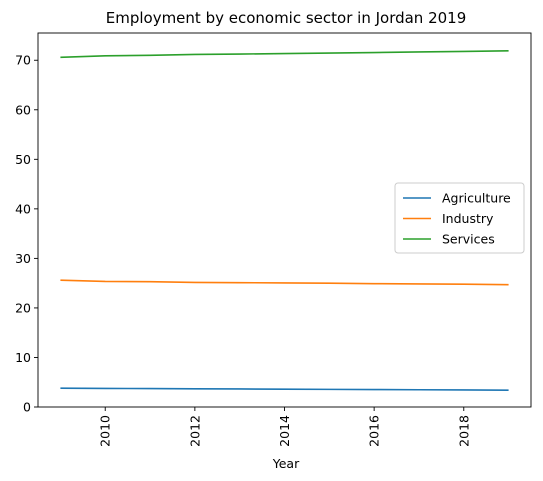 This screenshot has width=543, height=481. Describe the element at coordinates (286, 463) in the screenshot. I see `x-axis-label: Year` at that location.